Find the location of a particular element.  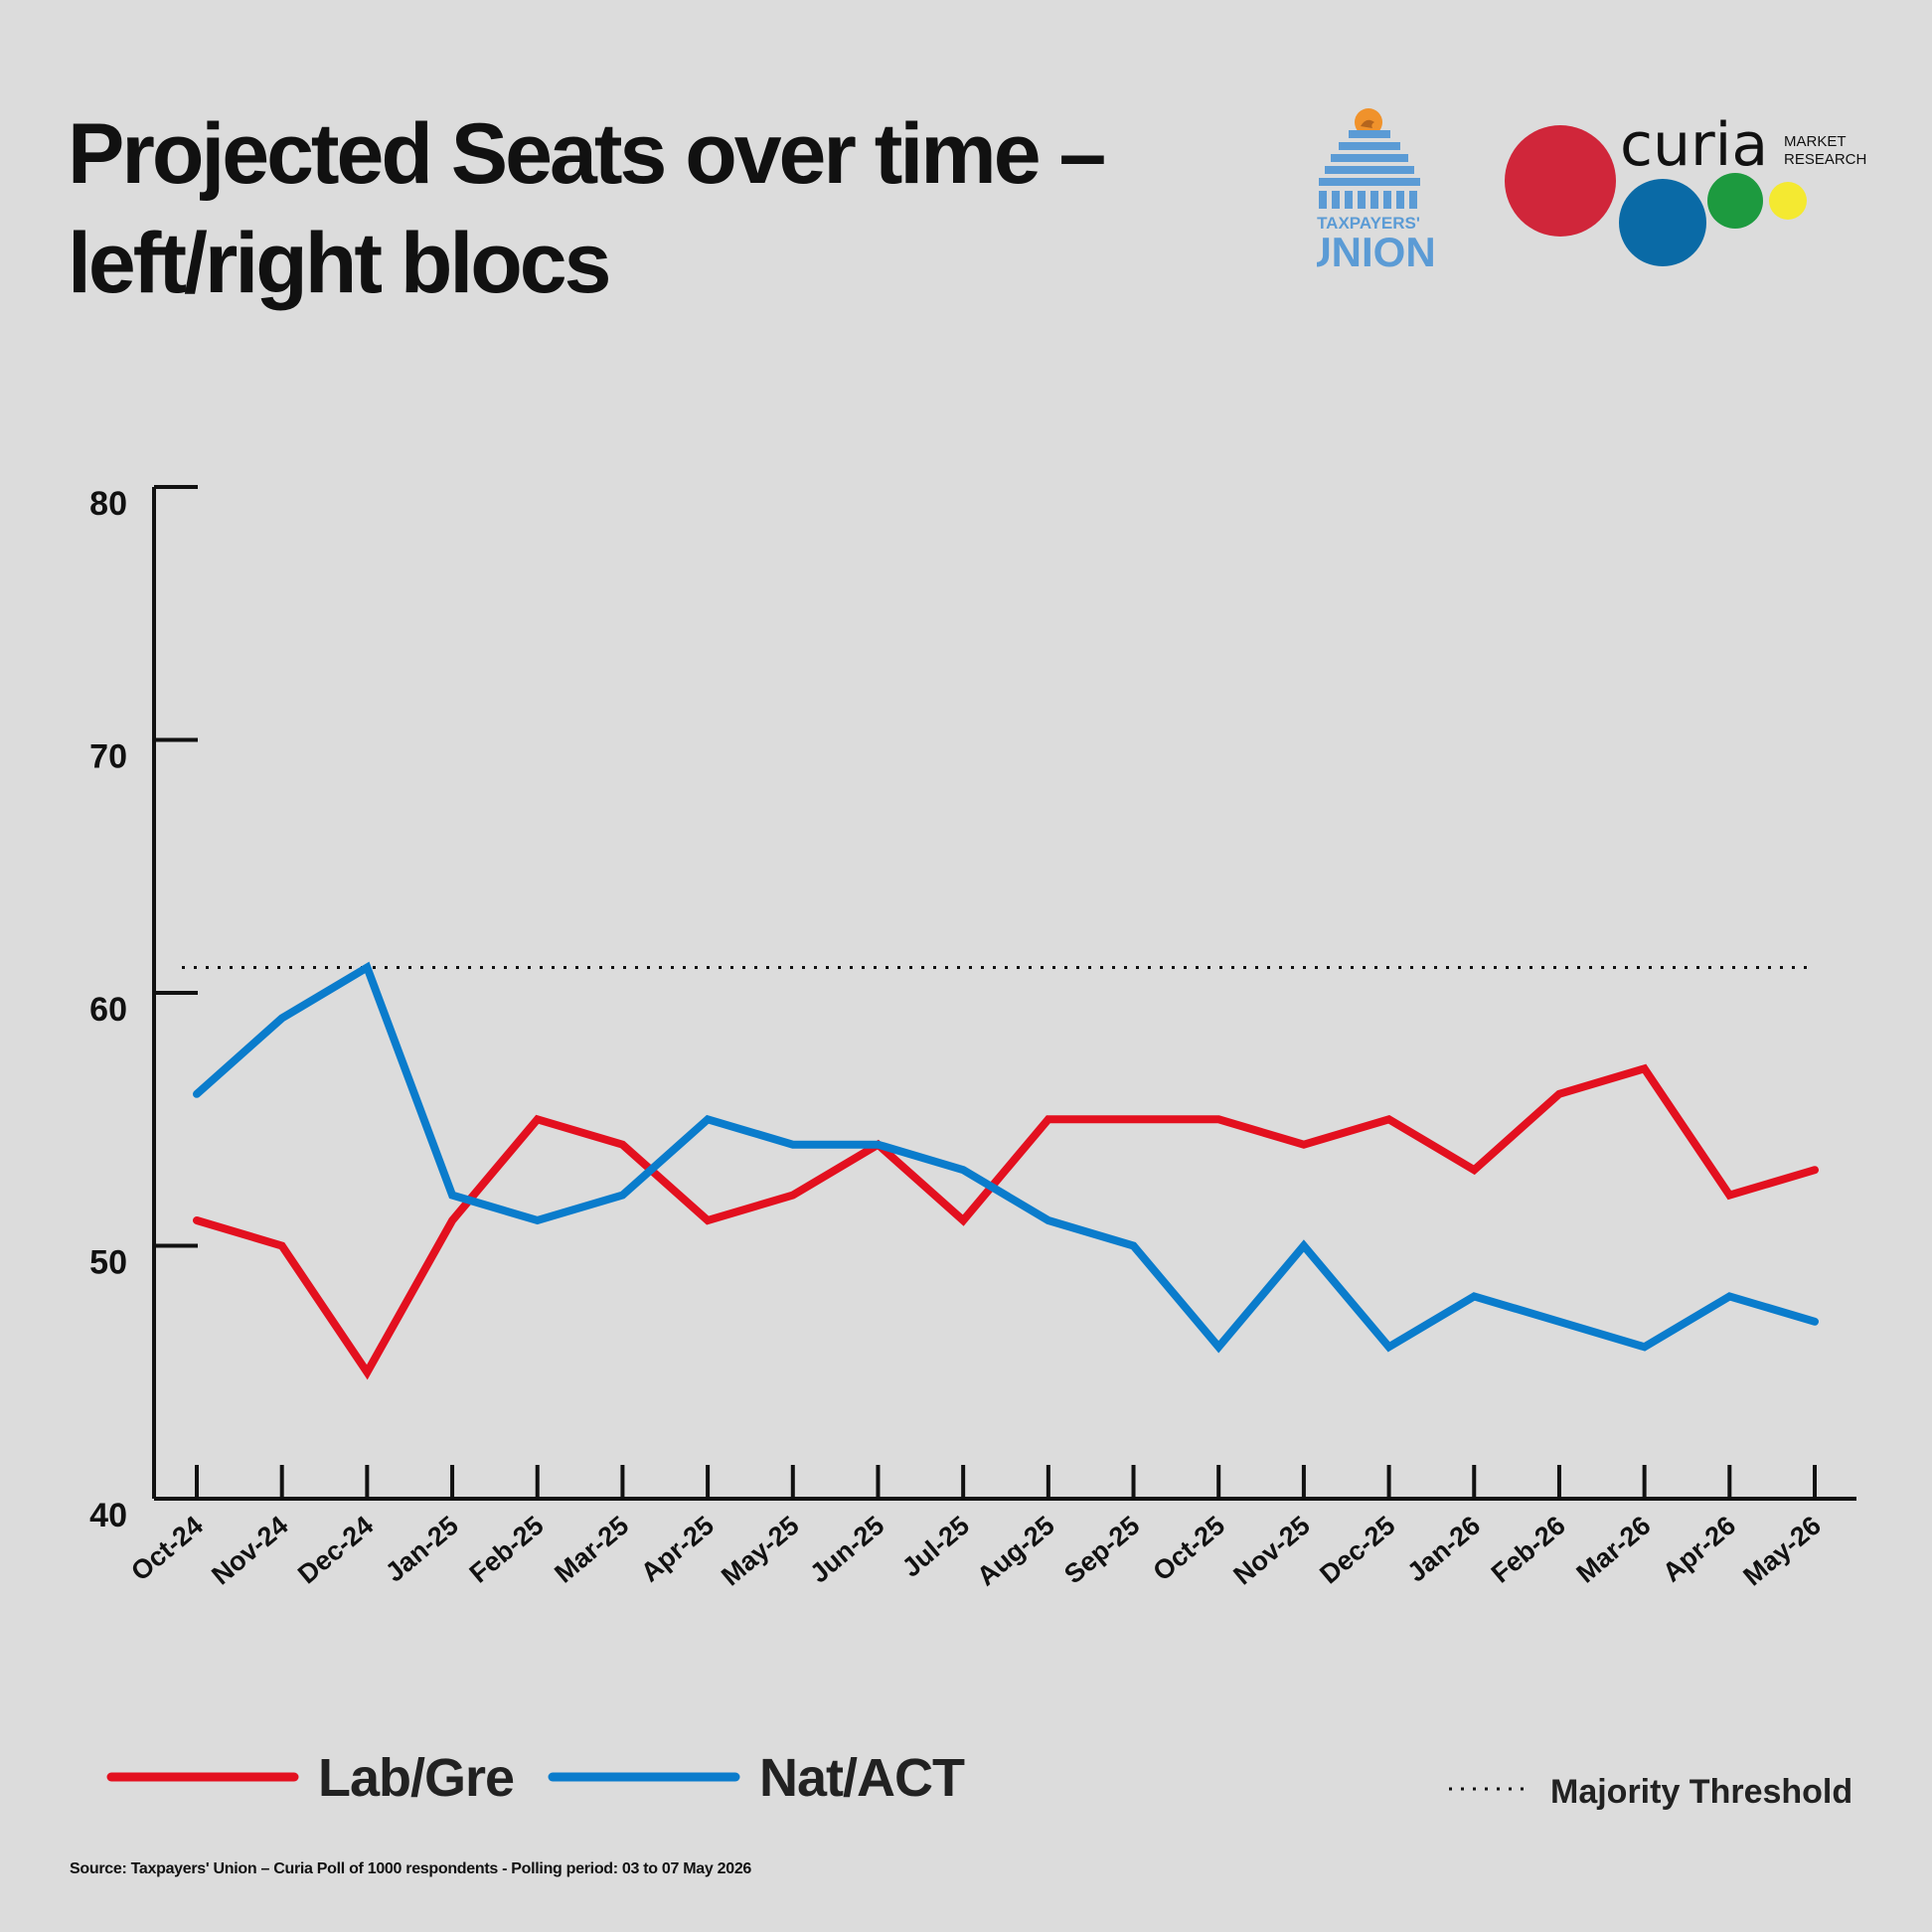

y-tick-label: 70 is located at coordinates (108, 757).